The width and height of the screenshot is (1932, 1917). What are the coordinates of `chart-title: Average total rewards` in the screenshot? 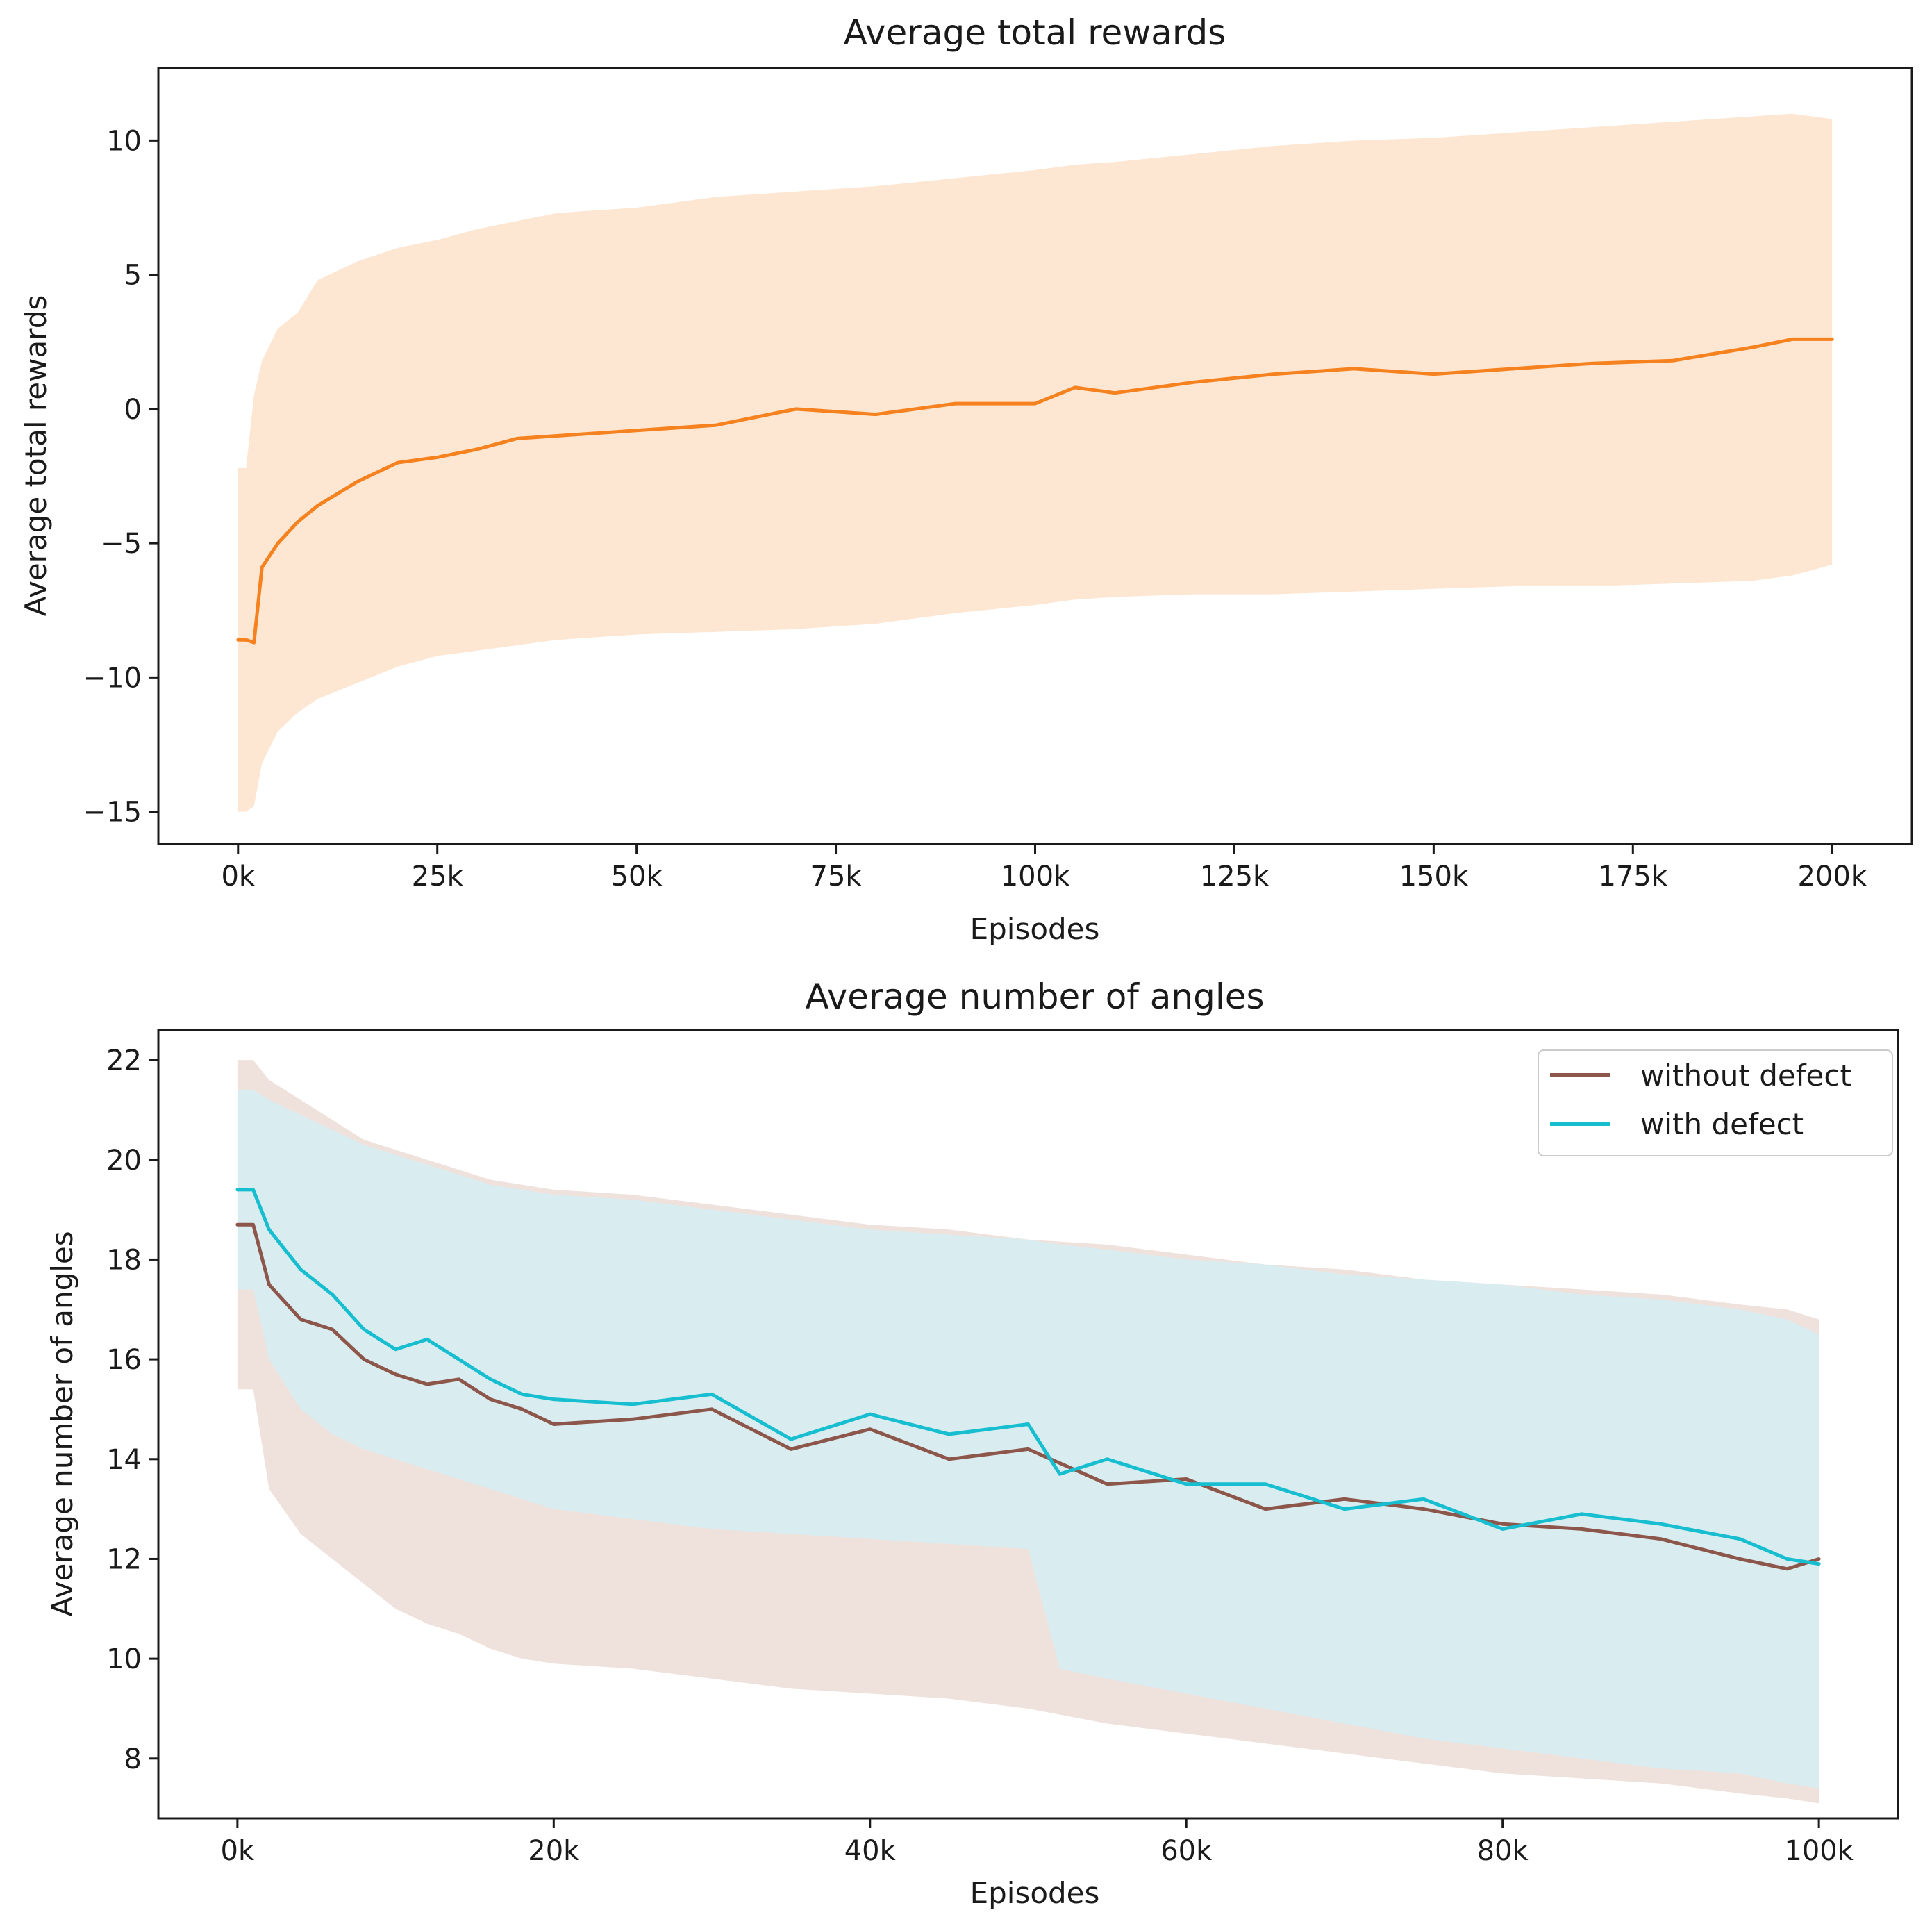 It's located at (1035, 33).